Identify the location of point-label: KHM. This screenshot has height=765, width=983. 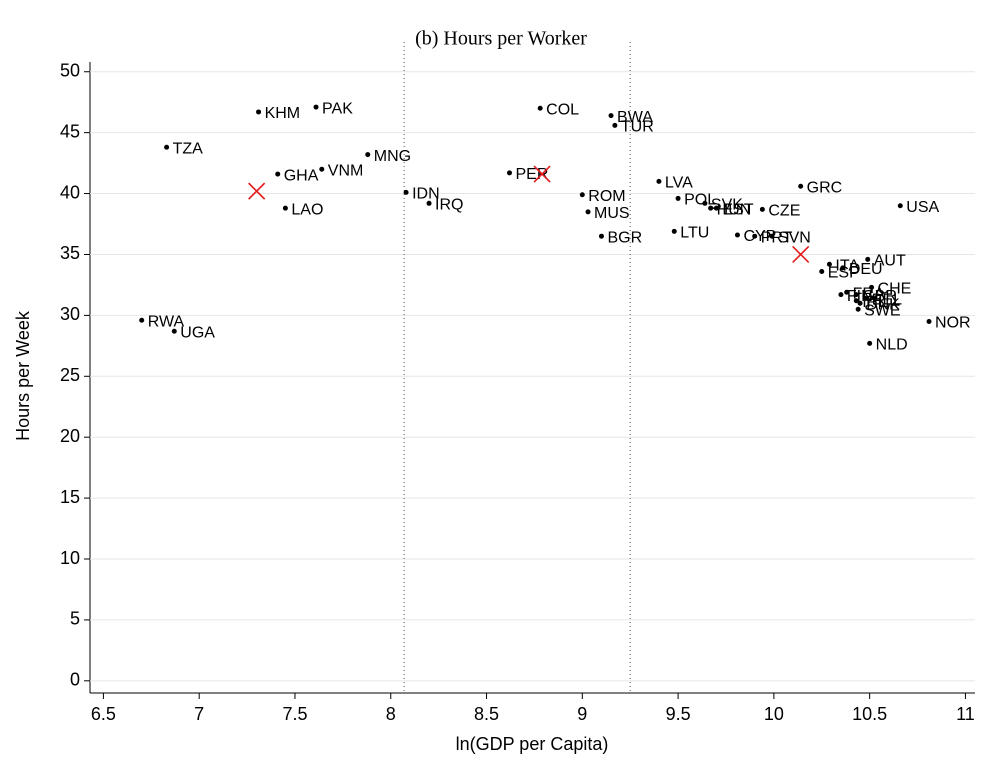
(283, 113).